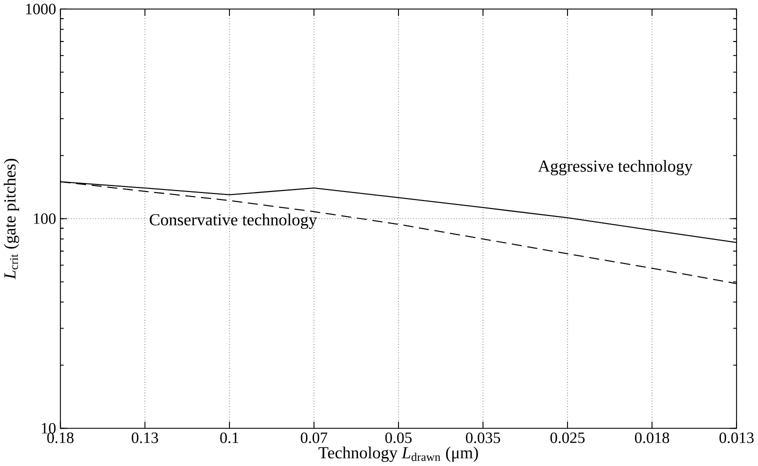 The height and width of the screenshot is (466, 758). Describe the element at coordinates (567, 438) in the screenshot. I see `x-tick-label: 0.025` at that location.